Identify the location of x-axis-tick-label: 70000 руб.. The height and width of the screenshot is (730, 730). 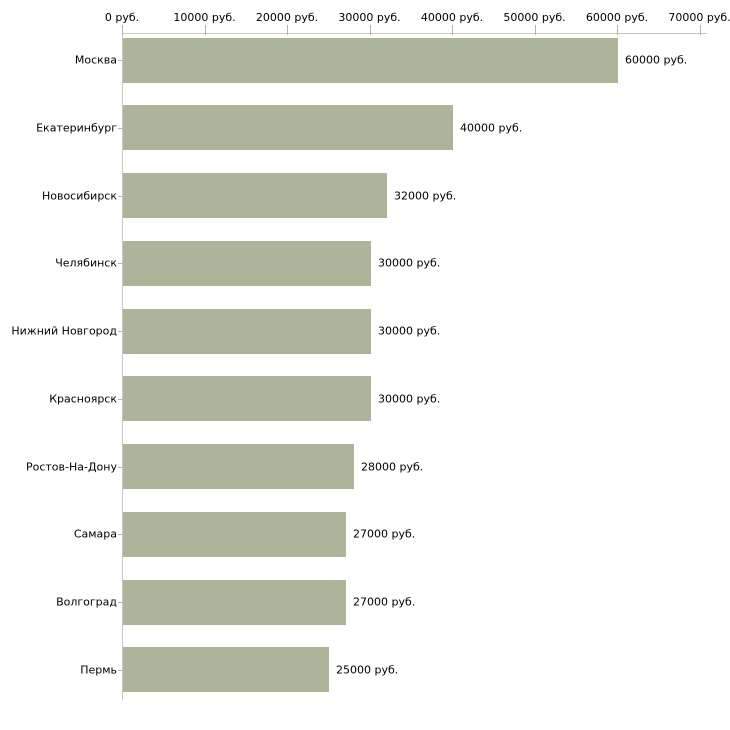
(699, 17).